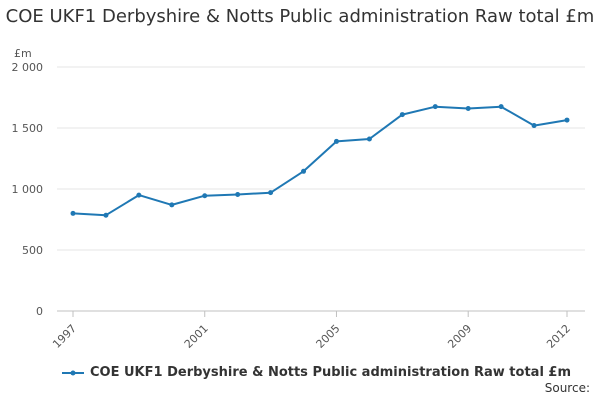  Describe the element at coordinates (32, 250) in the screenshot. I see `y-tick-label: 500` at that location.